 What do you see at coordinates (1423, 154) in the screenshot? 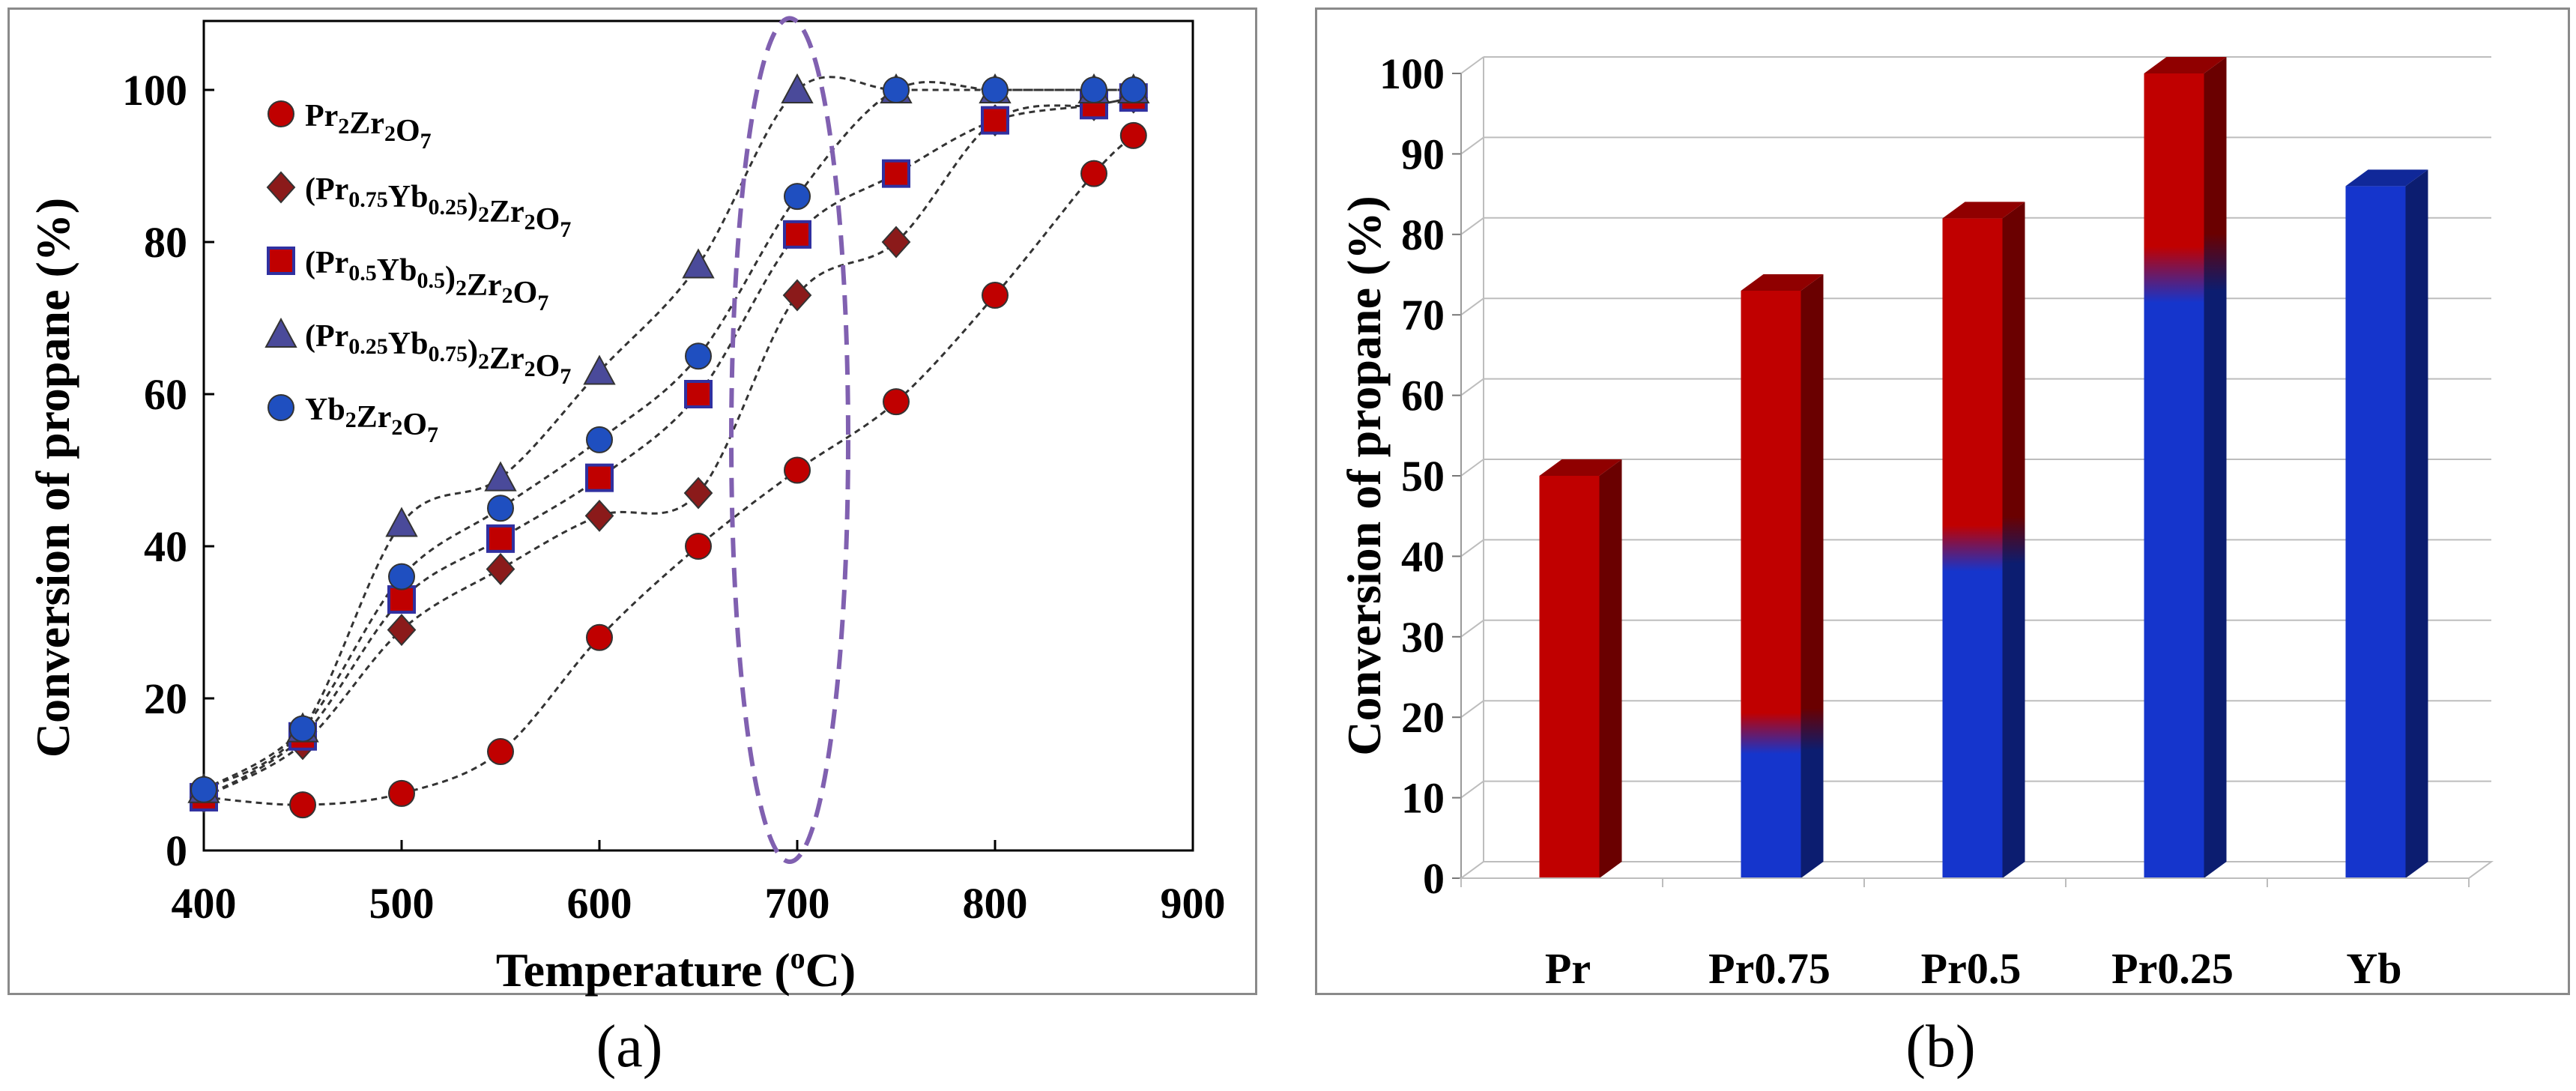
I see `y-tick-label: 90` at bounding box center [1423, 154].